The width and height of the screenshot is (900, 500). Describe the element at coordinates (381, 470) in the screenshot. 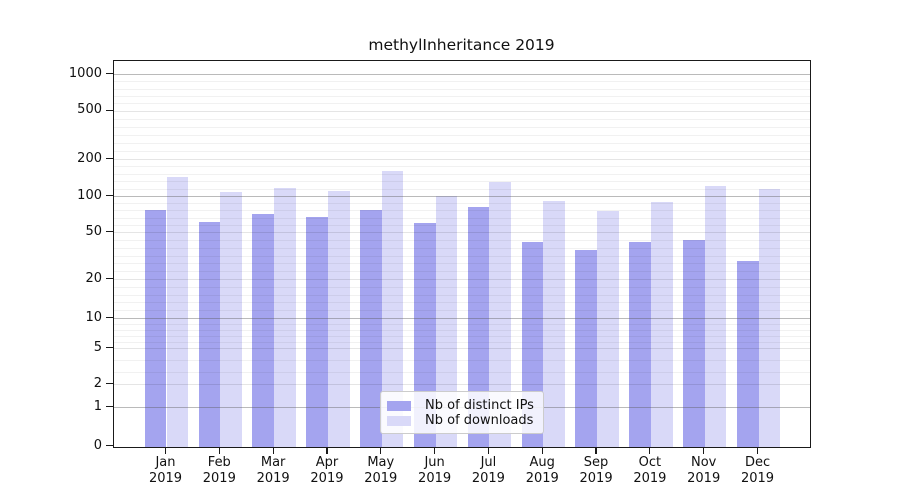

I see `x-tick-label-may: May 2019` at that location.